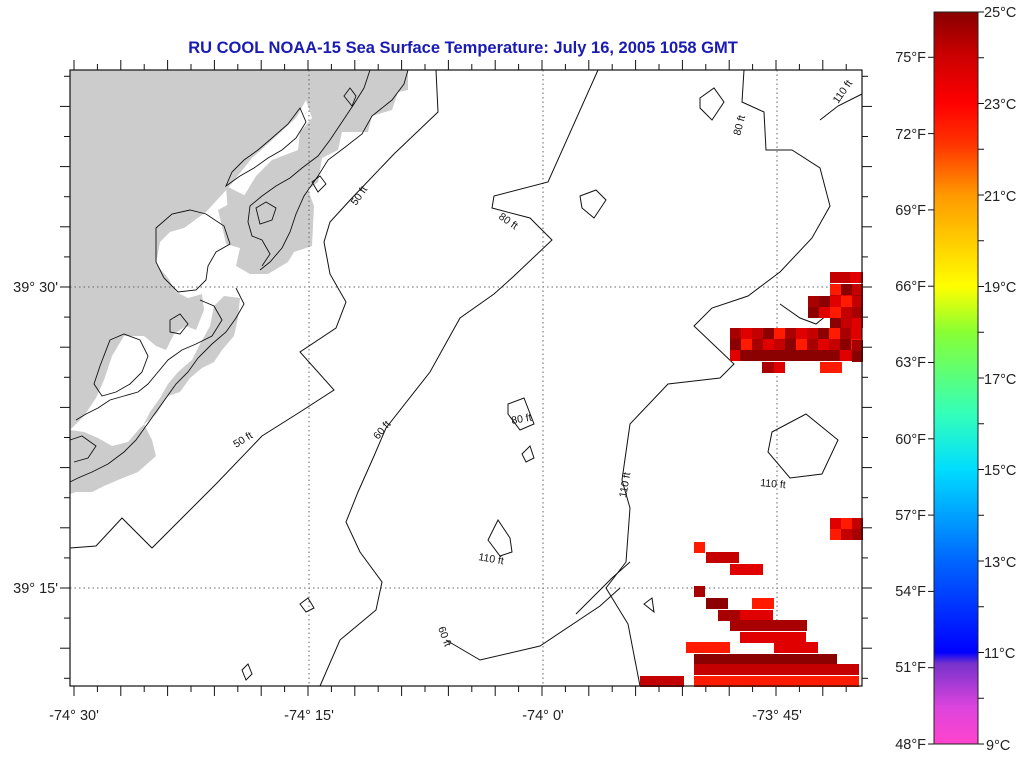  What do you see at coordinates (910, 592) in the screenshot?
I see `cb-f-label: 54°F` at bounding box center [910, 592].